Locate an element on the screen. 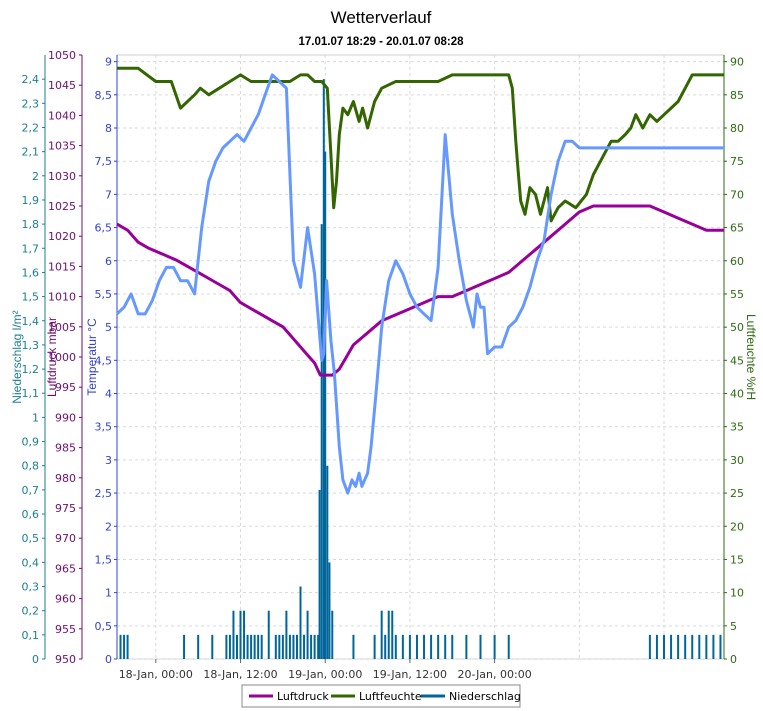 Image resolution: width=763 pixels, height=711 pixels. y-tick-label-temperatur: 4 is located at coordinates (108, 394).